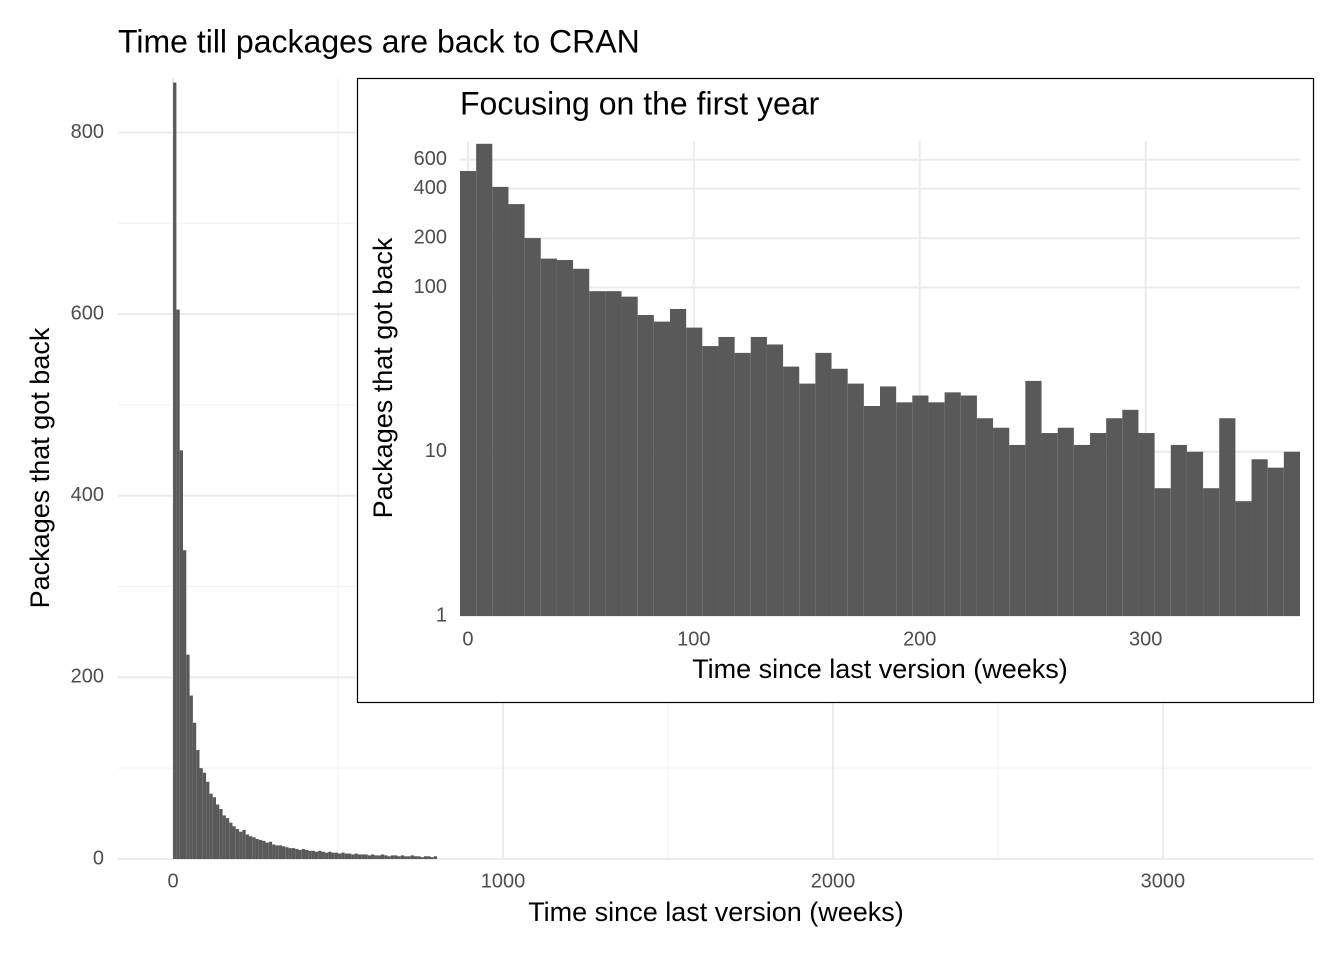 The image size is (1344, 960). I want to click on x-tick-label: 0, so click(467, 639).